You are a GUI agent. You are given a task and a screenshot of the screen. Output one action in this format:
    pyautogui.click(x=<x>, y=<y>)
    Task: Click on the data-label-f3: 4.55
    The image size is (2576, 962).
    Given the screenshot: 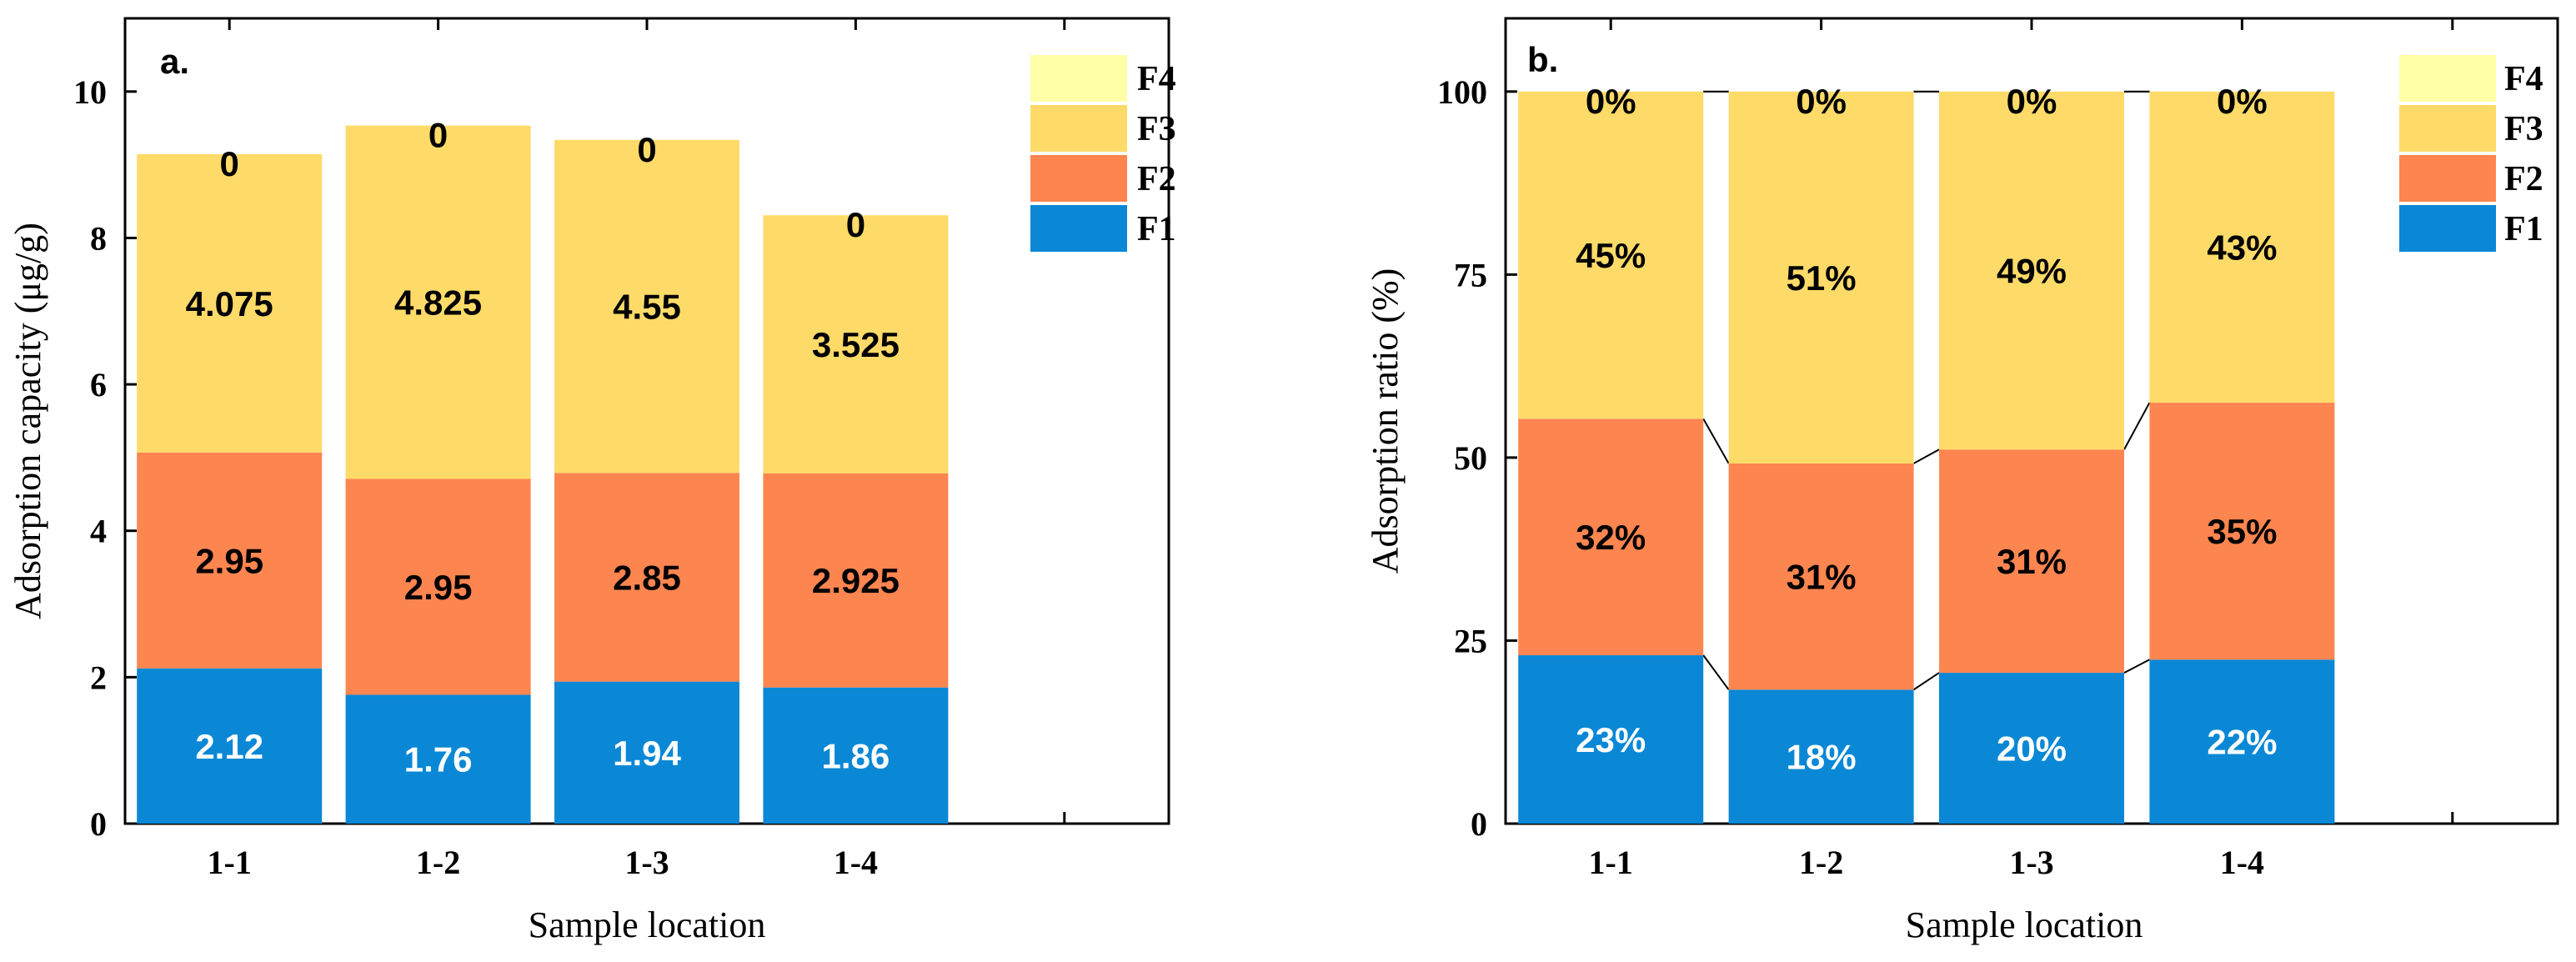 What is the action you would take?
    pyautogui.click(x=647, y=307)
    